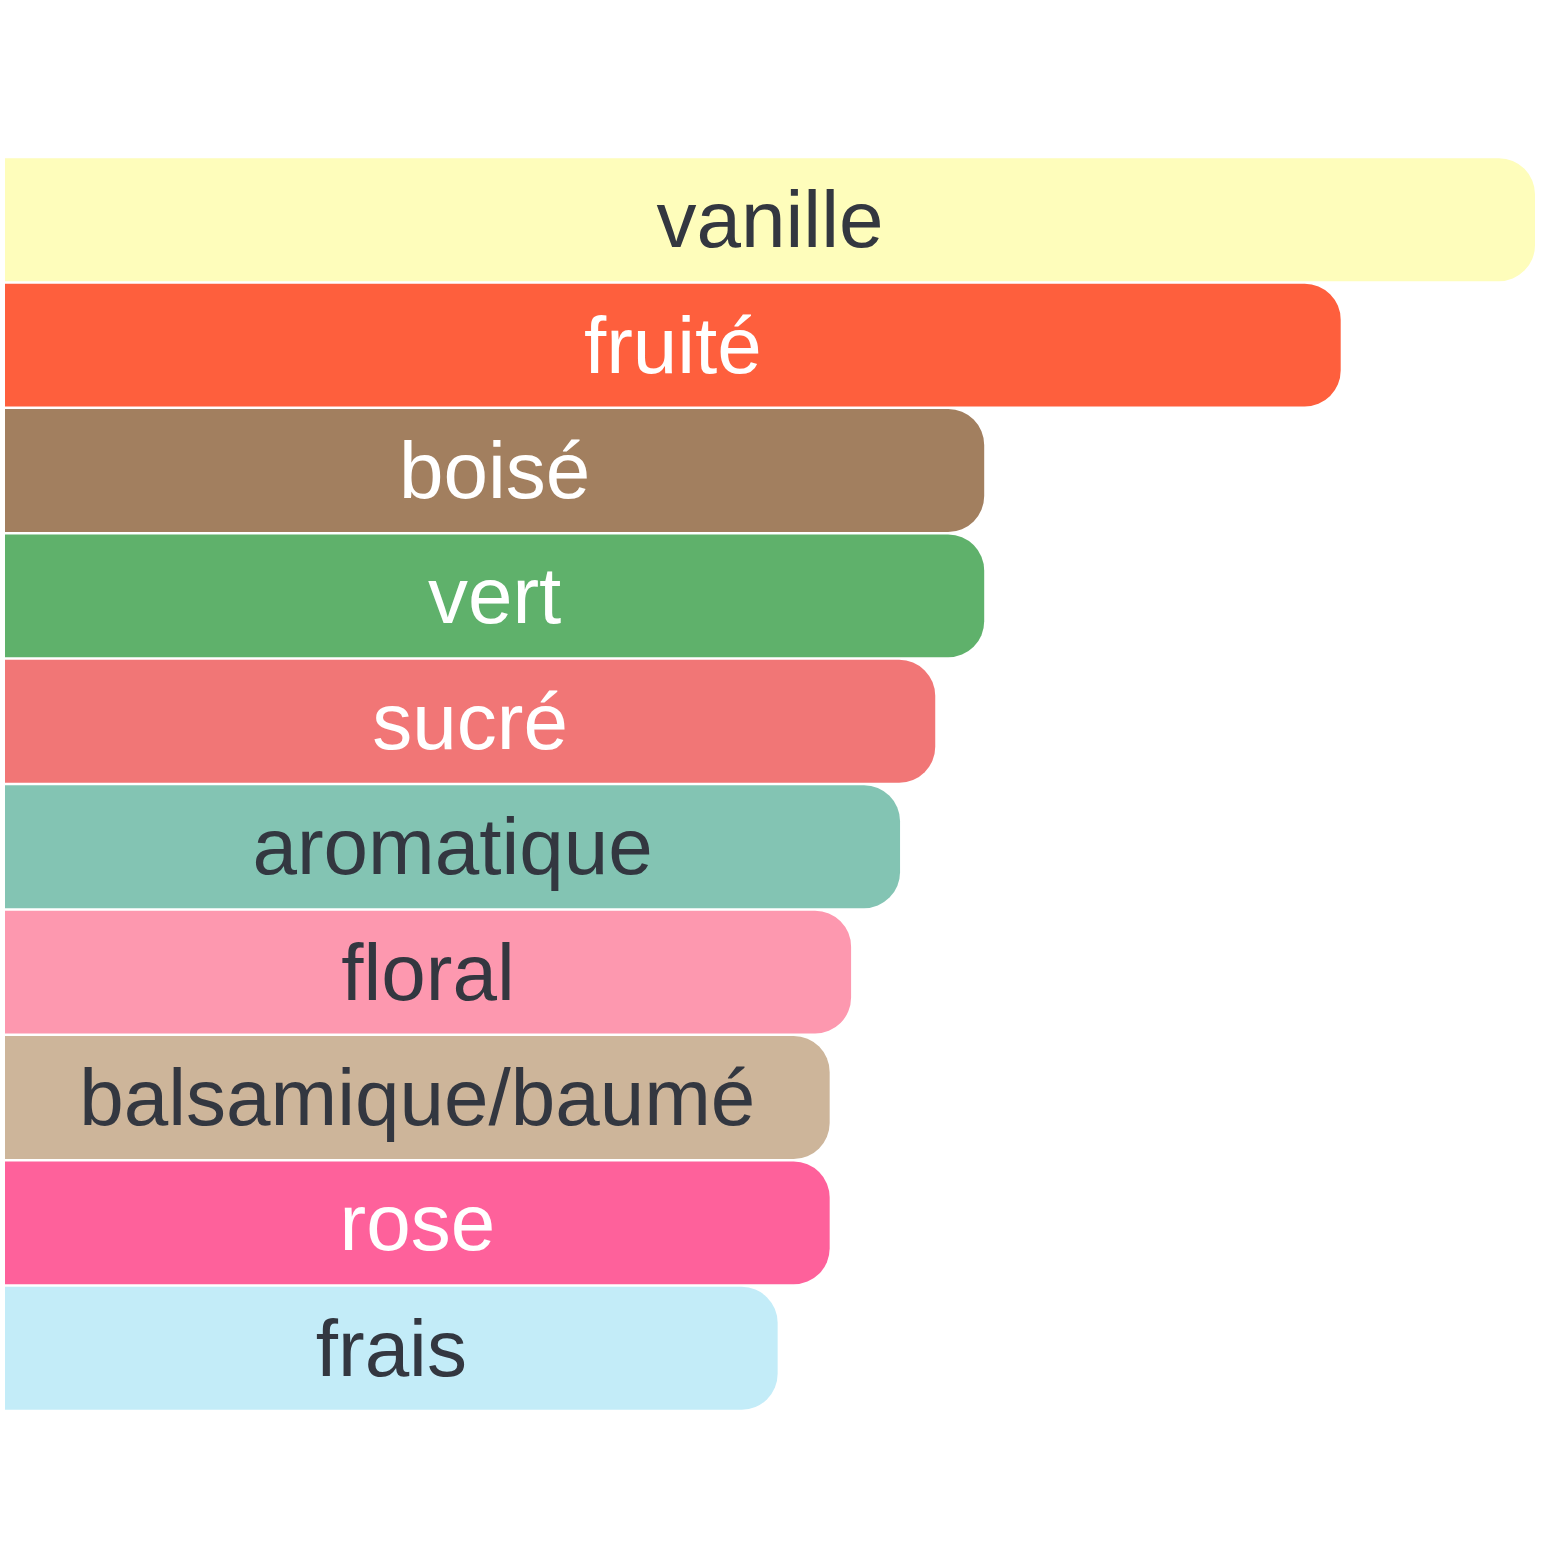 This screenshot has width=1563, height=1563. What do you see at coordinates (417, 1097) in the screenshot?
I see `y-tick-label: balsamique/baumé` at bounding box center [417, 1097].